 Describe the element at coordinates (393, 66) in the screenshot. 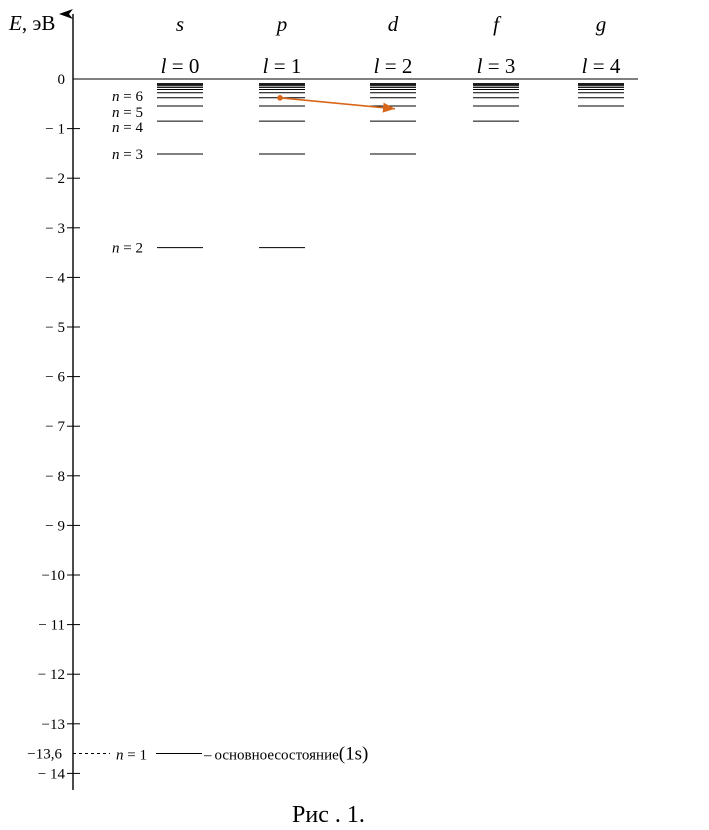

I see `l-value-label: l = 2` at that location.